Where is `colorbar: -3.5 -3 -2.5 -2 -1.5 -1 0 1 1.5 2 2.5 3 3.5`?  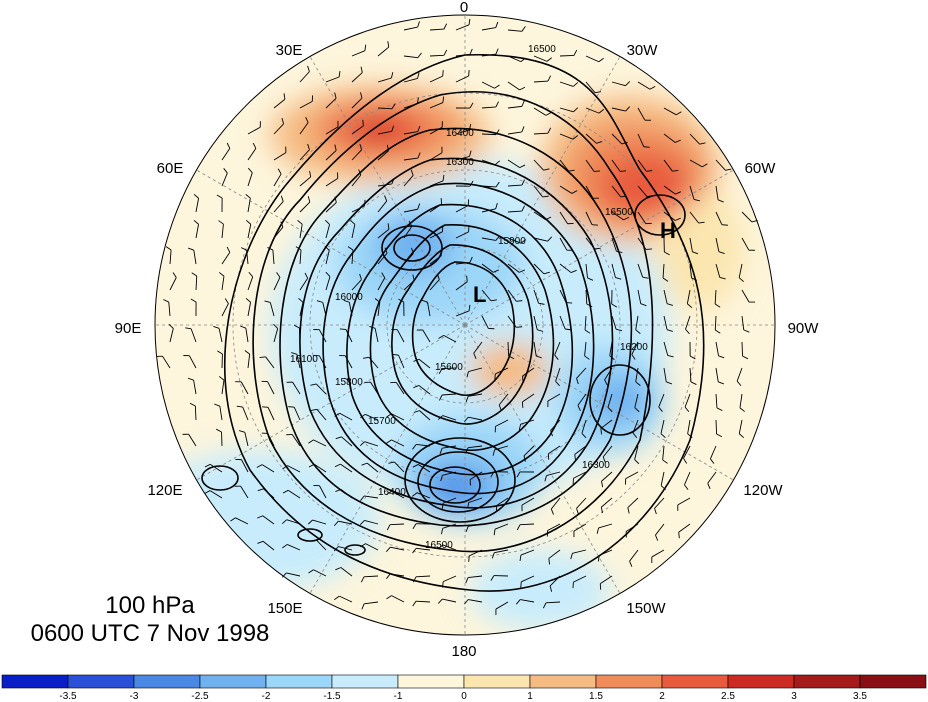
colorbar: -3.5 -3 -2.5 -2 -1.5 -1 0 1 1.5 2 2.5 3 3.5 is located at coordinates (464, 688).